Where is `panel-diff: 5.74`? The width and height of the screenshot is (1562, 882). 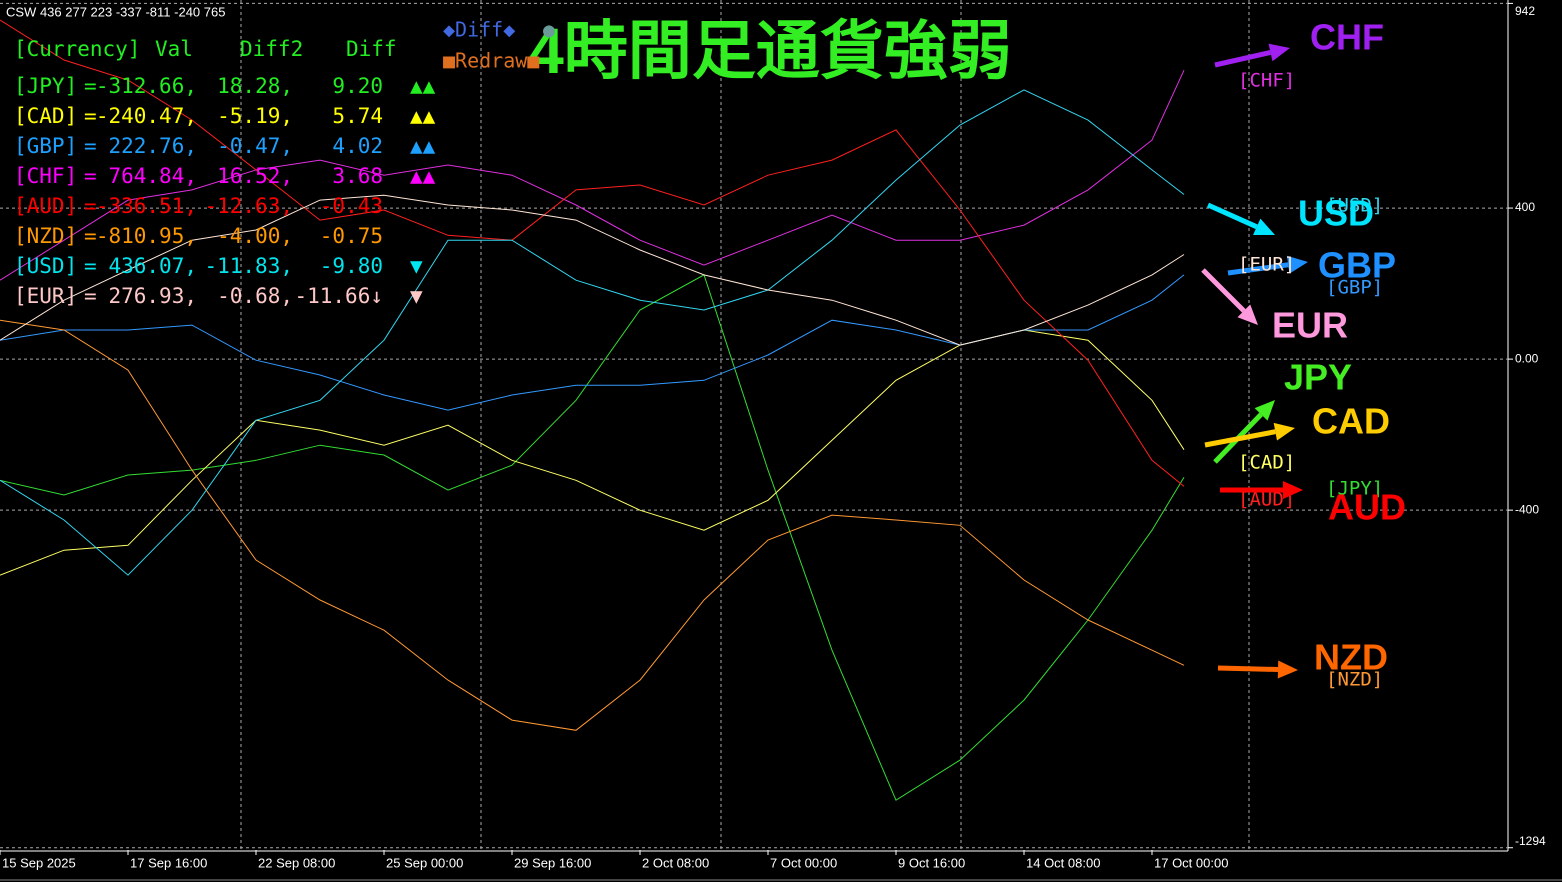 panel-diff: 5.74 is located at coordinates (357, 116).